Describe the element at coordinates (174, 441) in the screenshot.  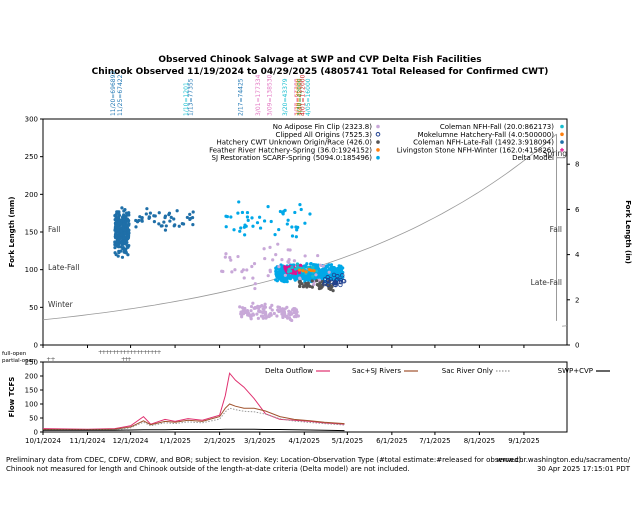
I see `x-tick-label: 1/1/2025` at that location.